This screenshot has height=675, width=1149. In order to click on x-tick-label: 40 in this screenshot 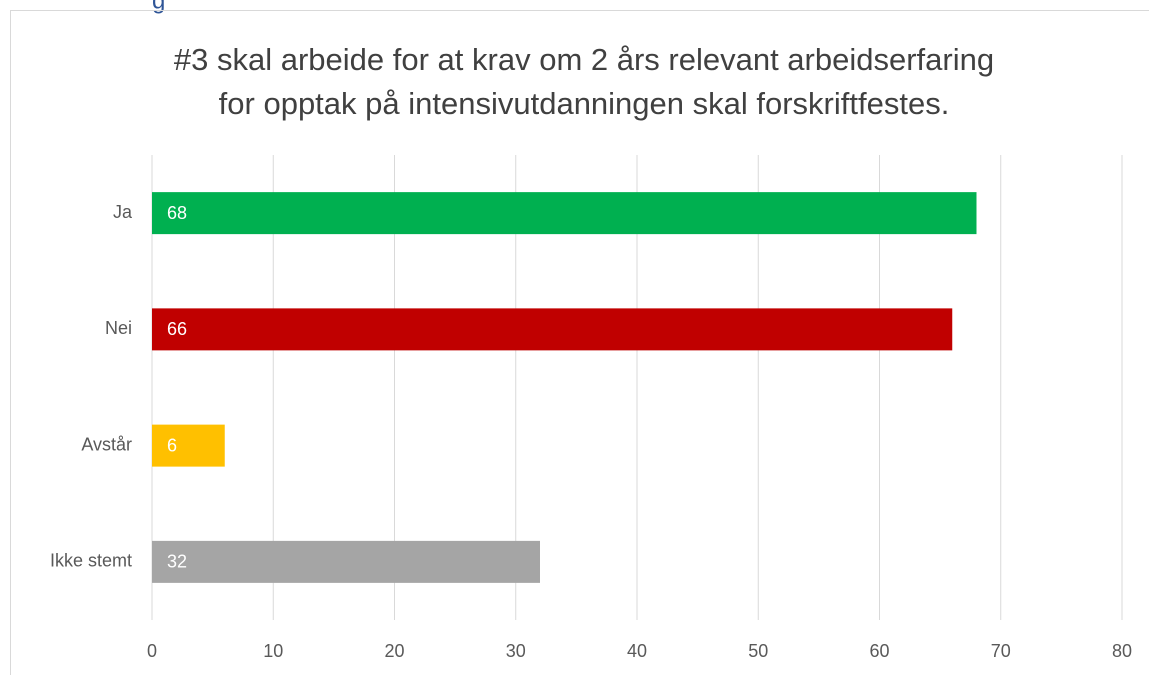, I will do `click(637, 651)`.